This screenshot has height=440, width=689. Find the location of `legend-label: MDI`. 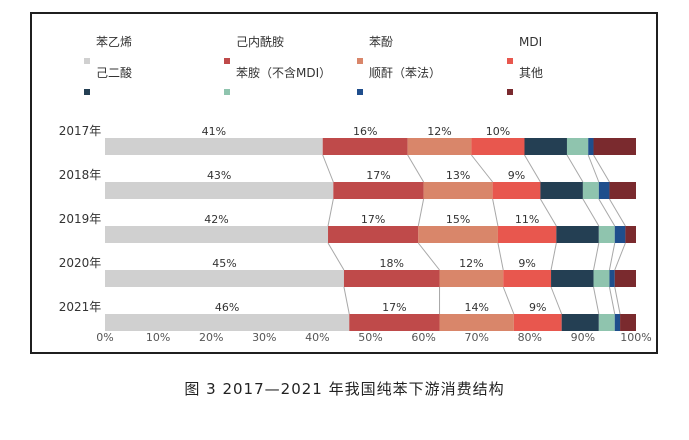

legend-label: MDI is located at coordinates (530, 42).